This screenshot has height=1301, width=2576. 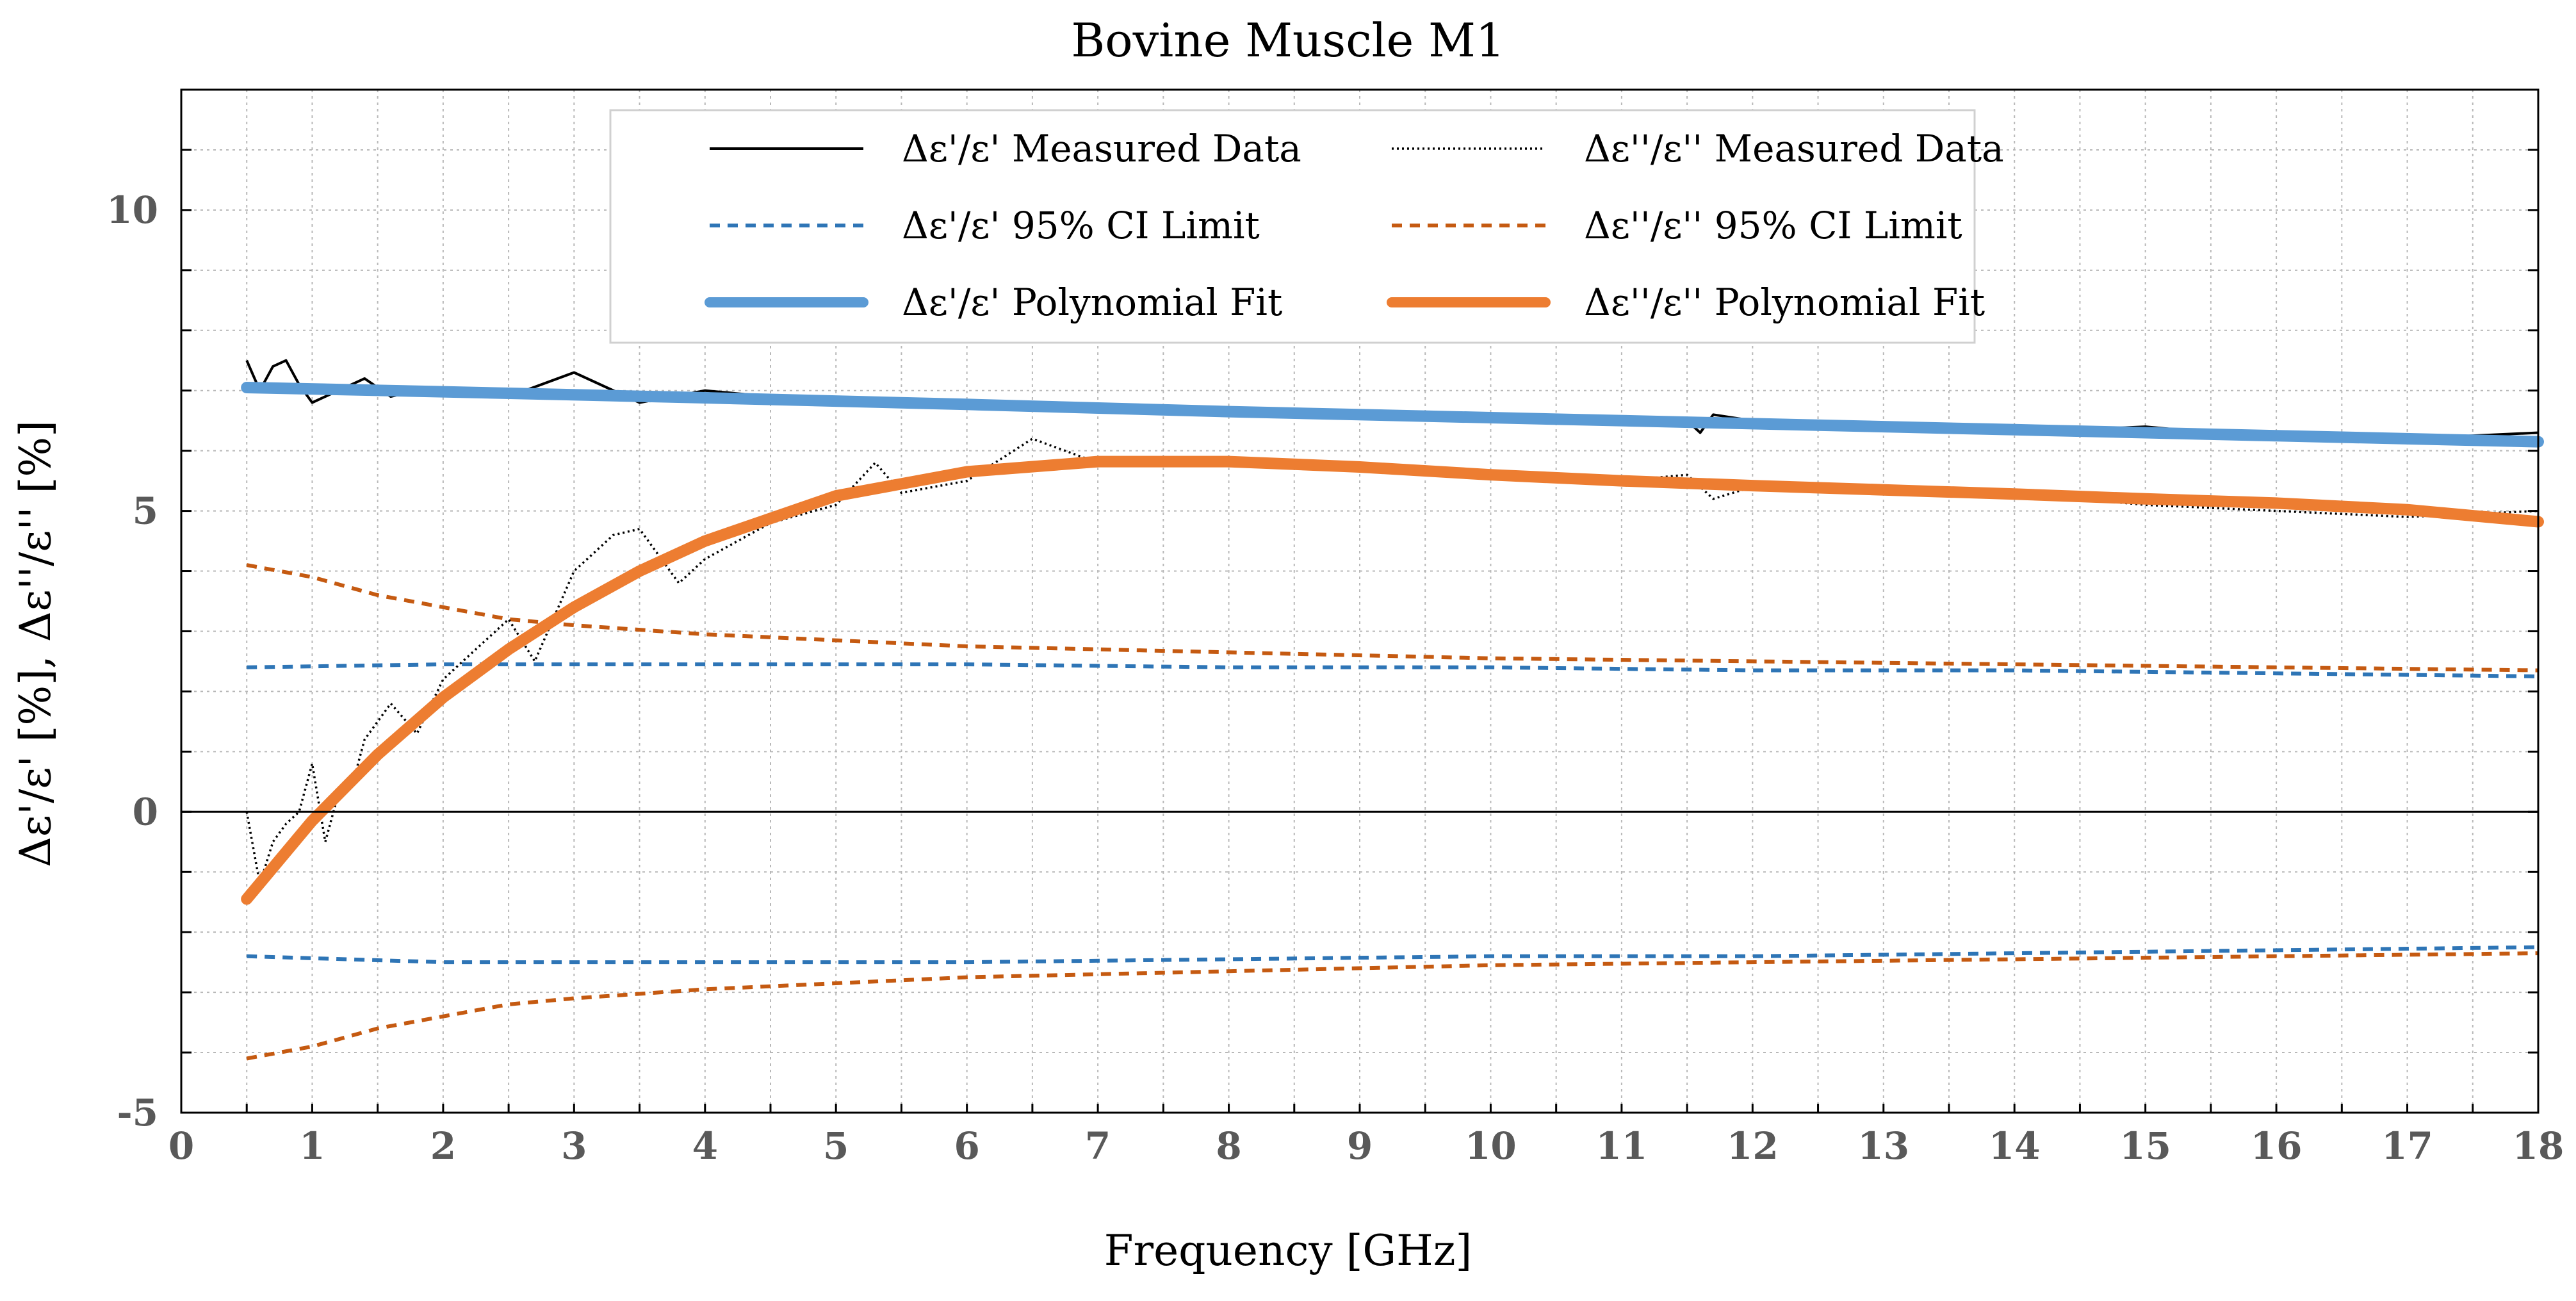 What do you see at coordinates (1491, 1146) in the screenshot?
I see `x-tick-label: 10` at bounding box center [1491, 1146].